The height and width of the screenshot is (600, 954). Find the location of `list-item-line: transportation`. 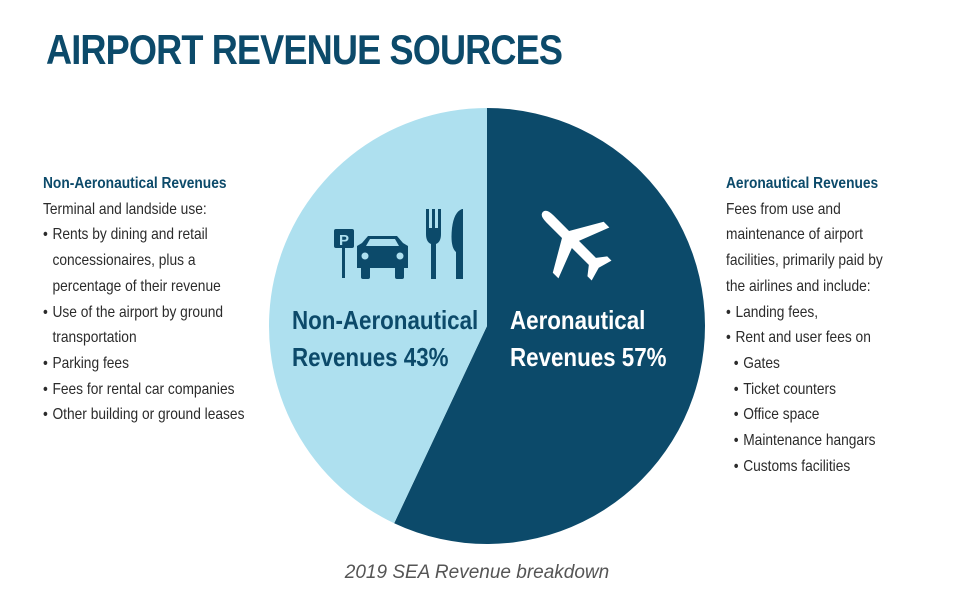

list-item-line: transportation is located at coordinates (94, 338).